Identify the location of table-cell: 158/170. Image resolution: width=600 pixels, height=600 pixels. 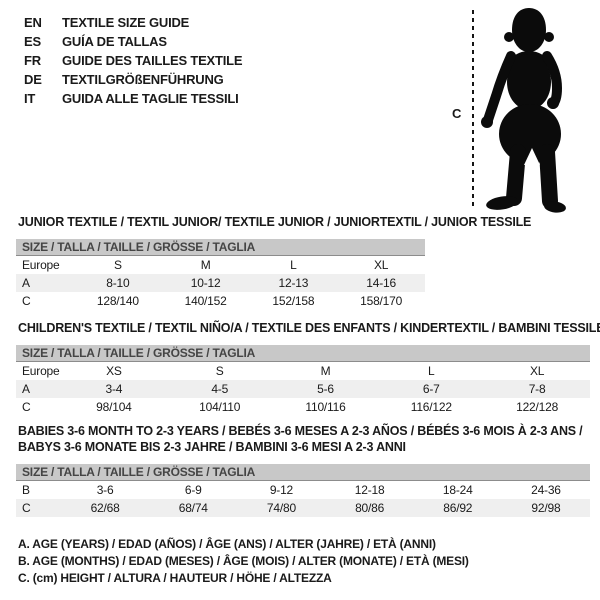
(381, 301).